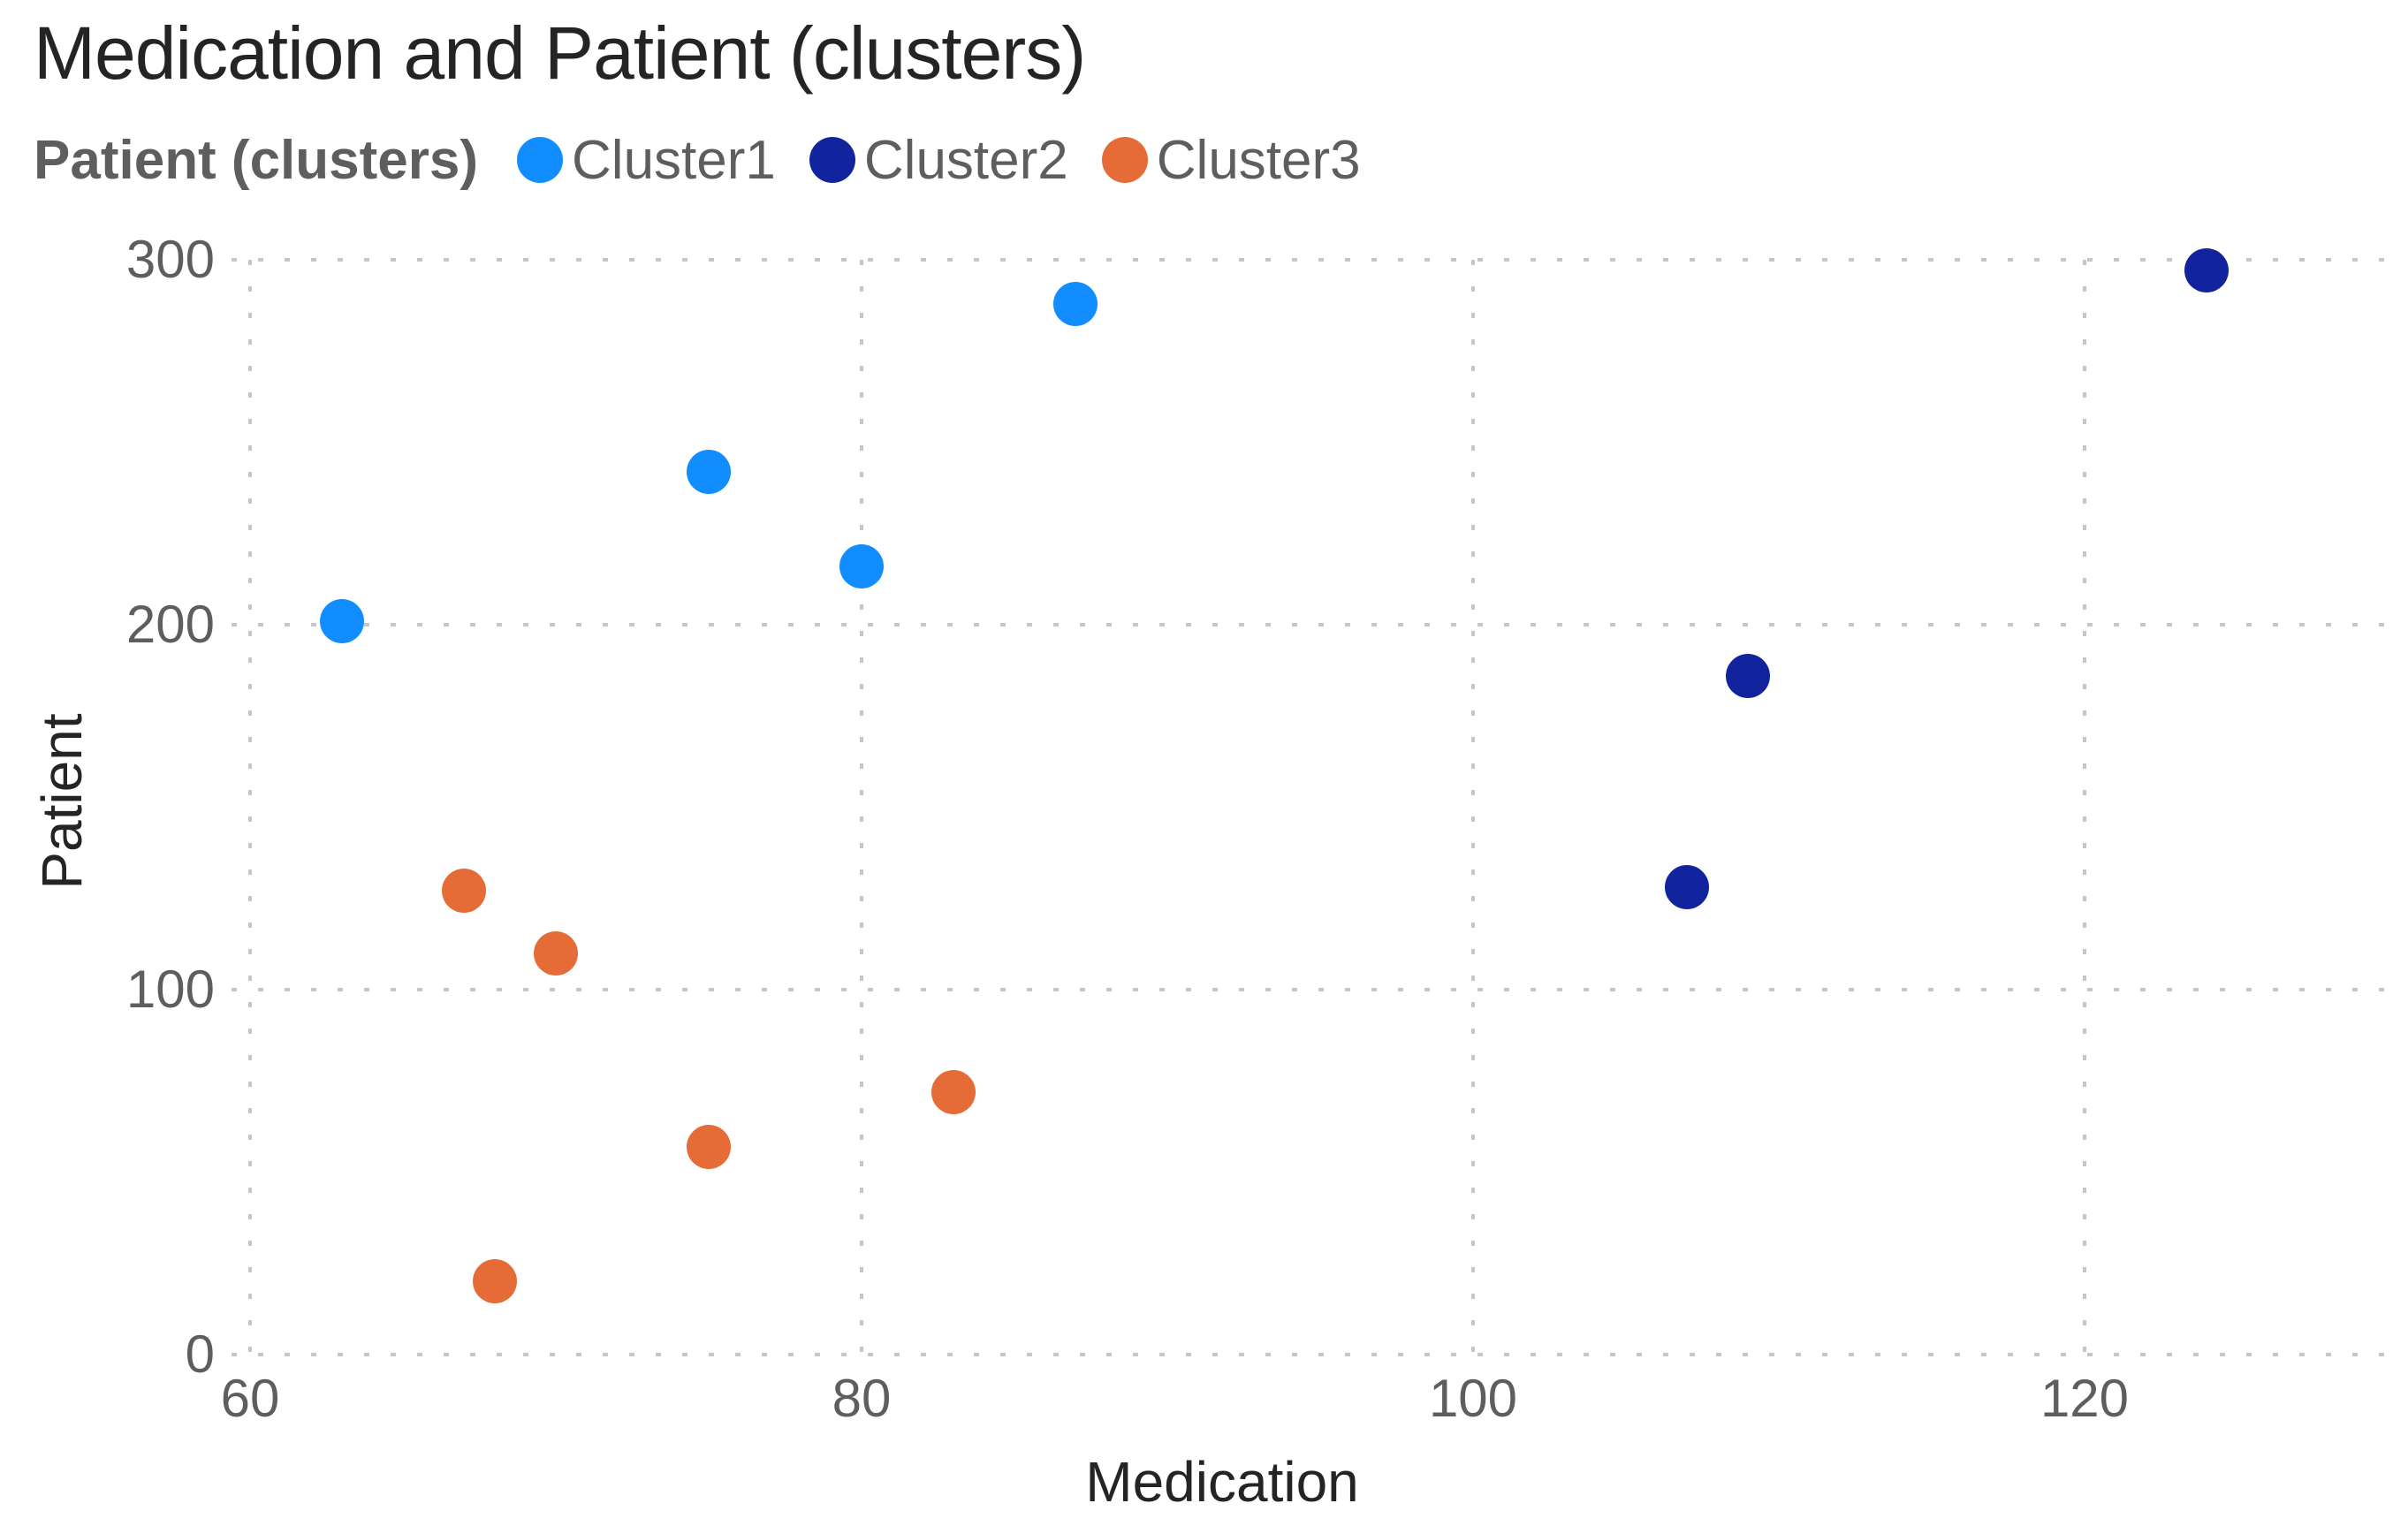 The height and width of the screenshot is (1526, 2408). I want to click on y-tick-0: 0, so click(200, 1354).